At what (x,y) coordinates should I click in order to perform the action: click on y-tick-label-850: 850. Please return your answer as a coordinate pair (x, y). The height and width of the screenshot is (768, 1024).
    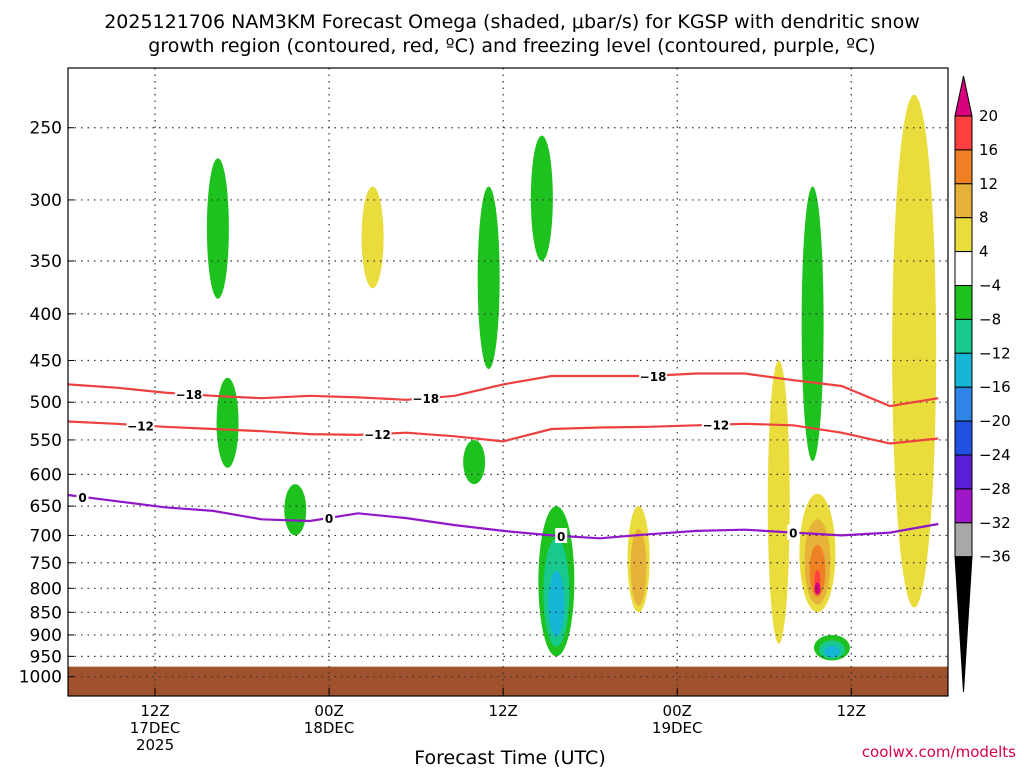
    Looking at the image, I should click on (46, 613).